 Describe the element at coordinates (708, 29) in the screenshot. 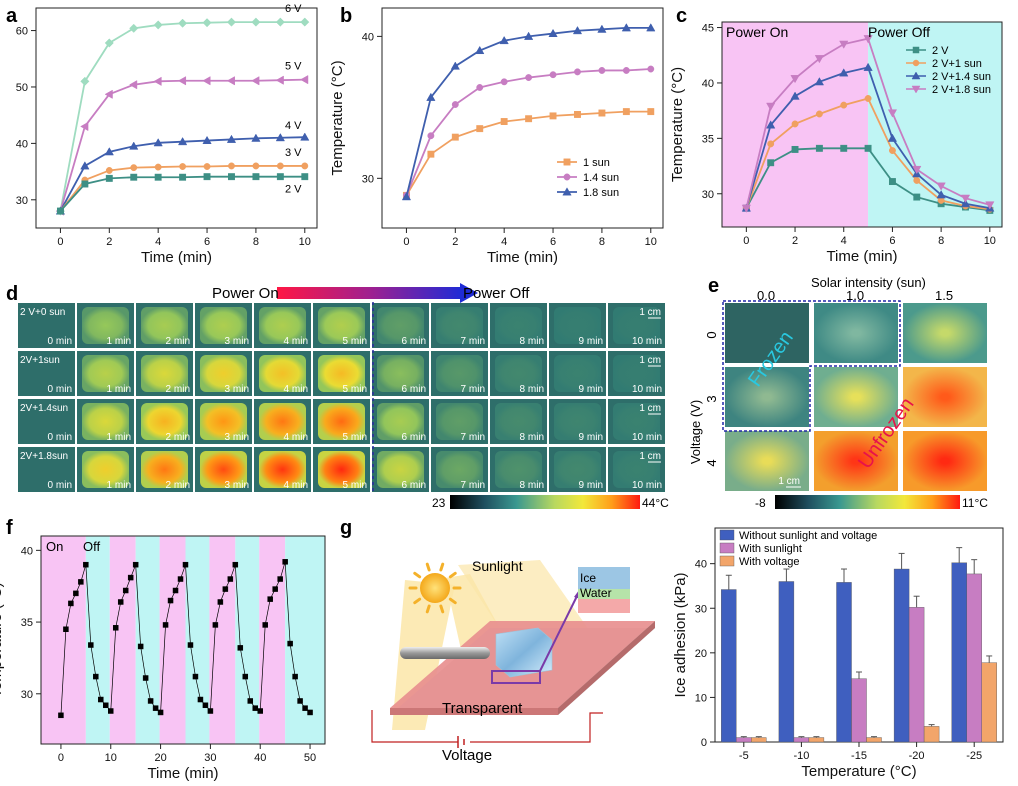

I see `y-tick-label: 45` at that location.